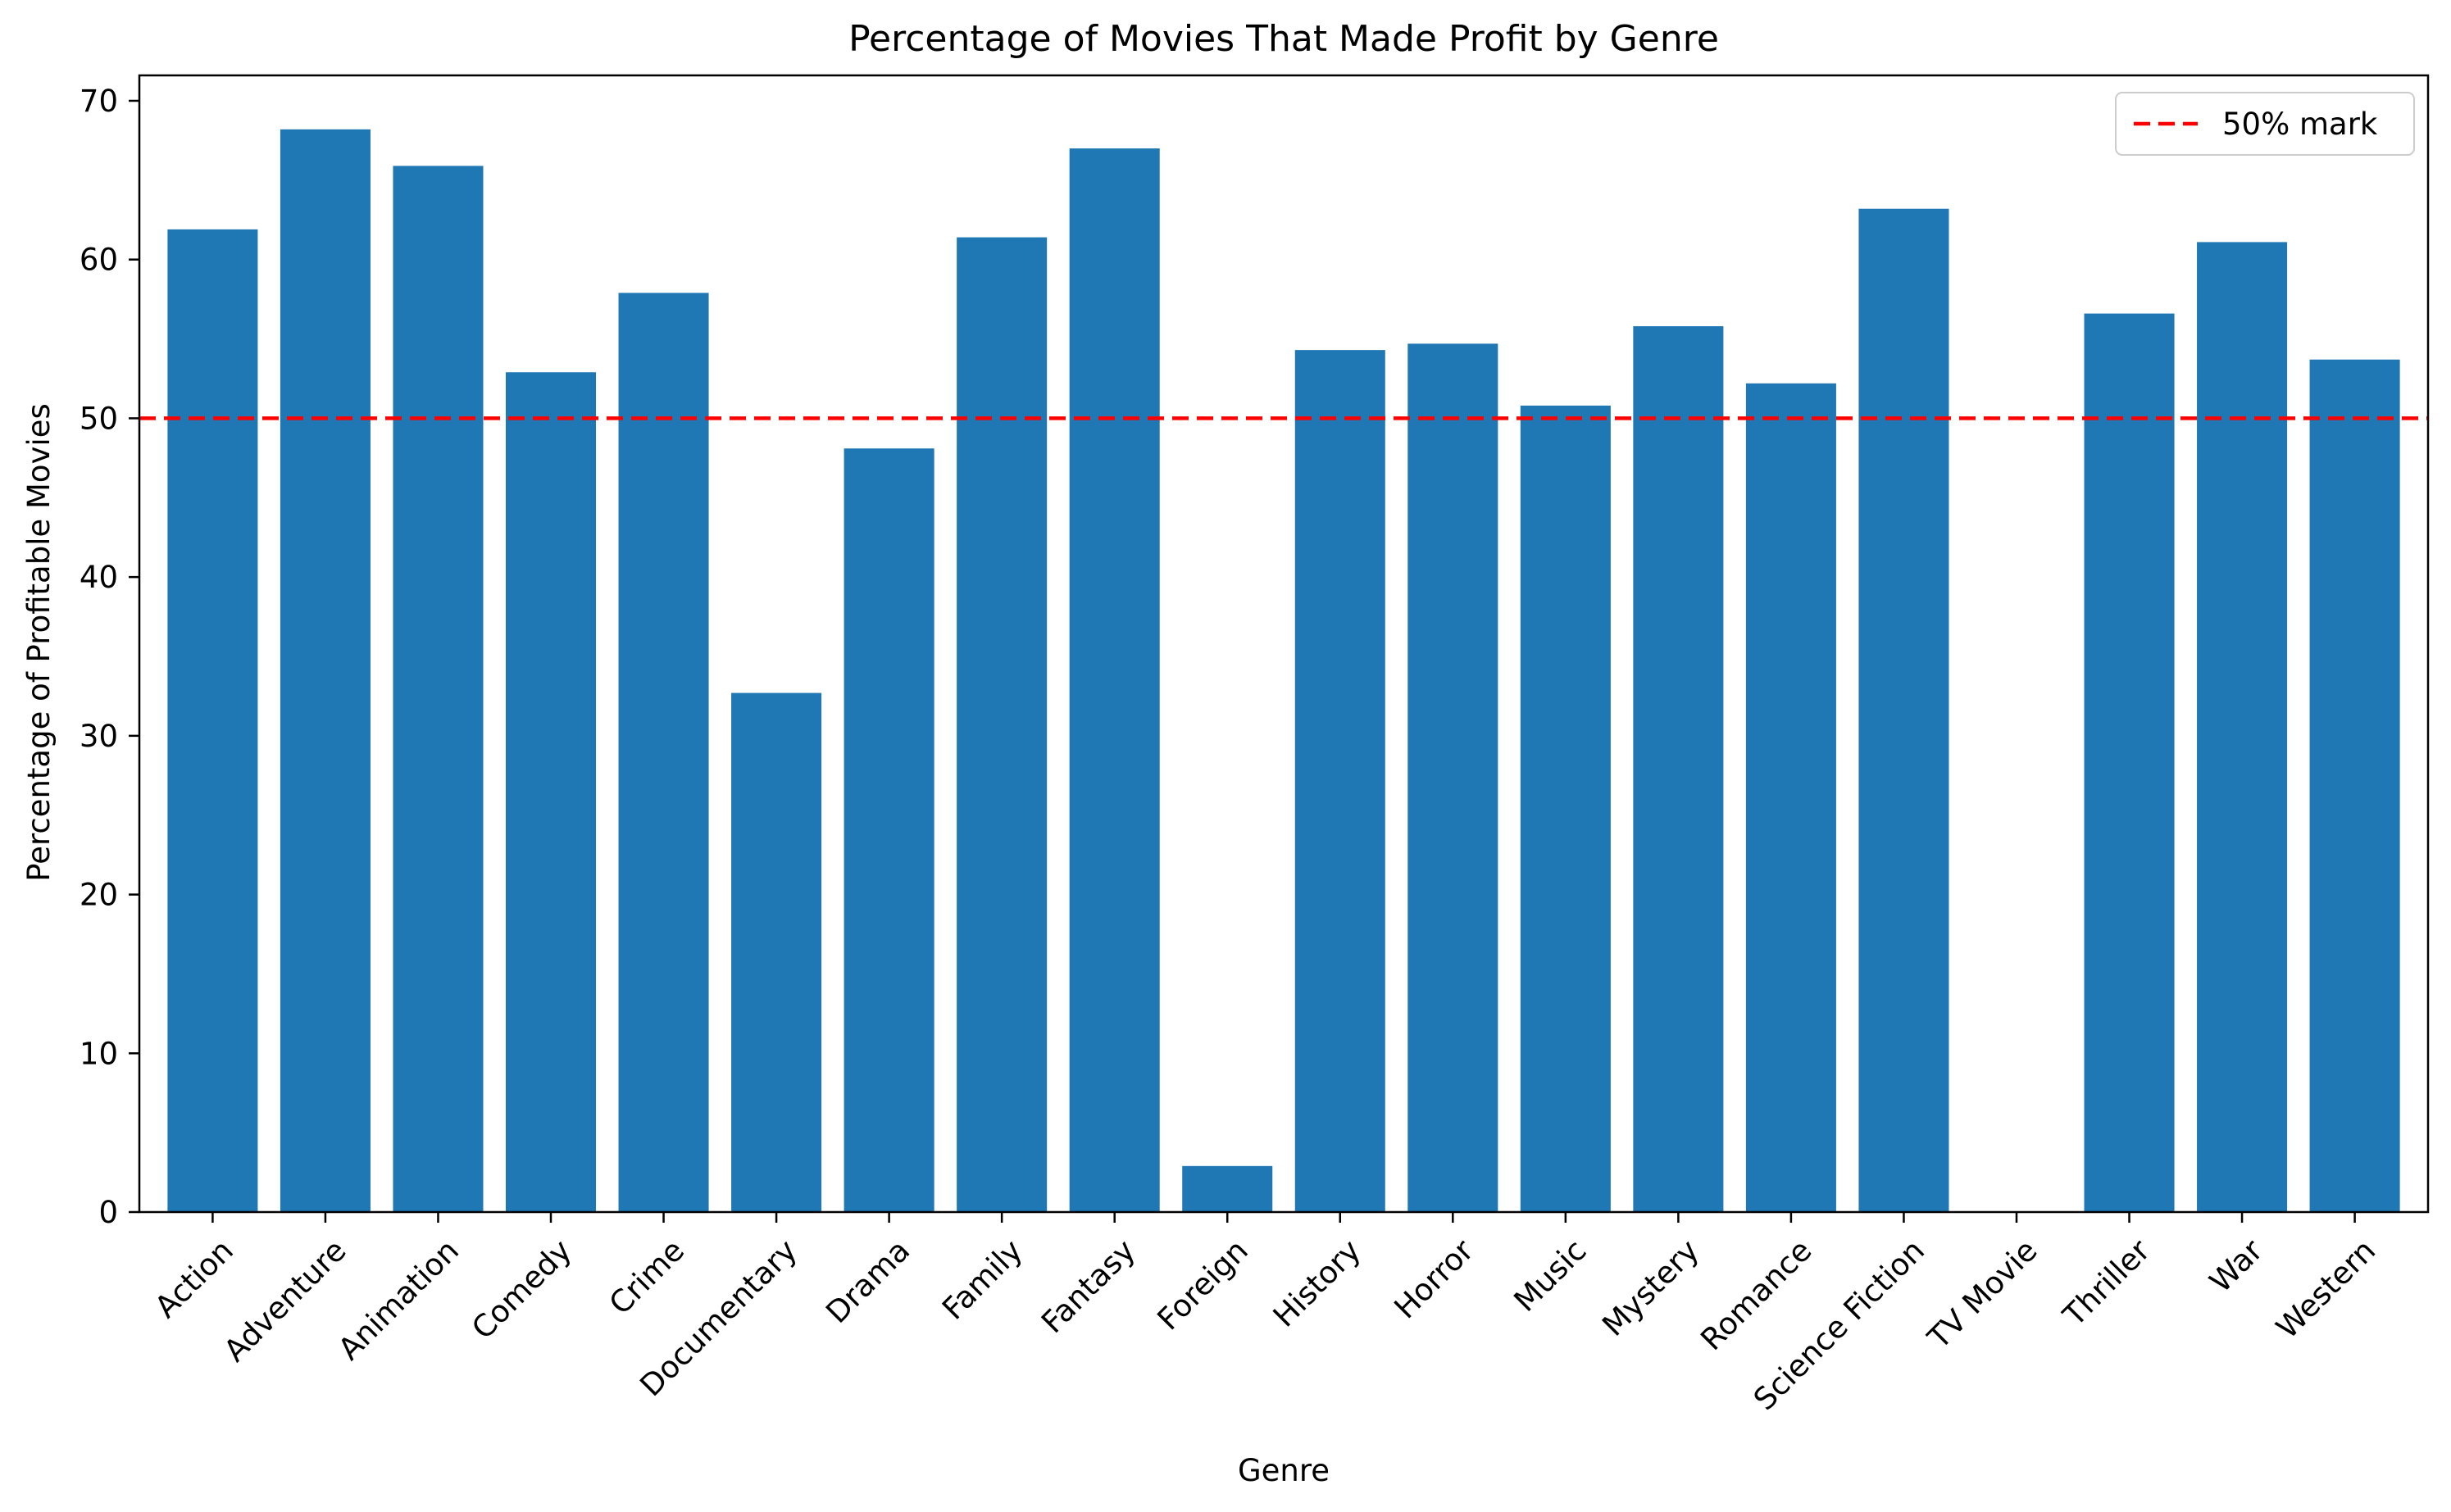 Image resolution: width=2451 pixels, height=1512 pixels. I want to click on bar-crime, so click(663, 753).